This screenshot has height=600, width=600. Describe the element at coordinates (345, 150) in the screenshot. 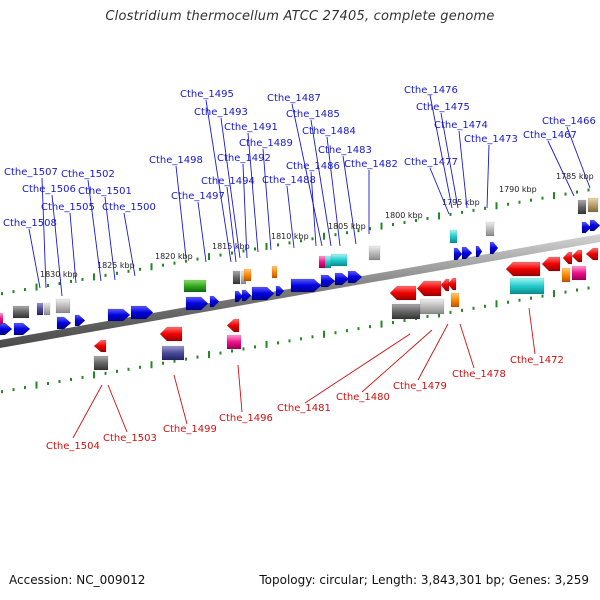

I see `gene-label-forward: Cthe_1483` at that location.